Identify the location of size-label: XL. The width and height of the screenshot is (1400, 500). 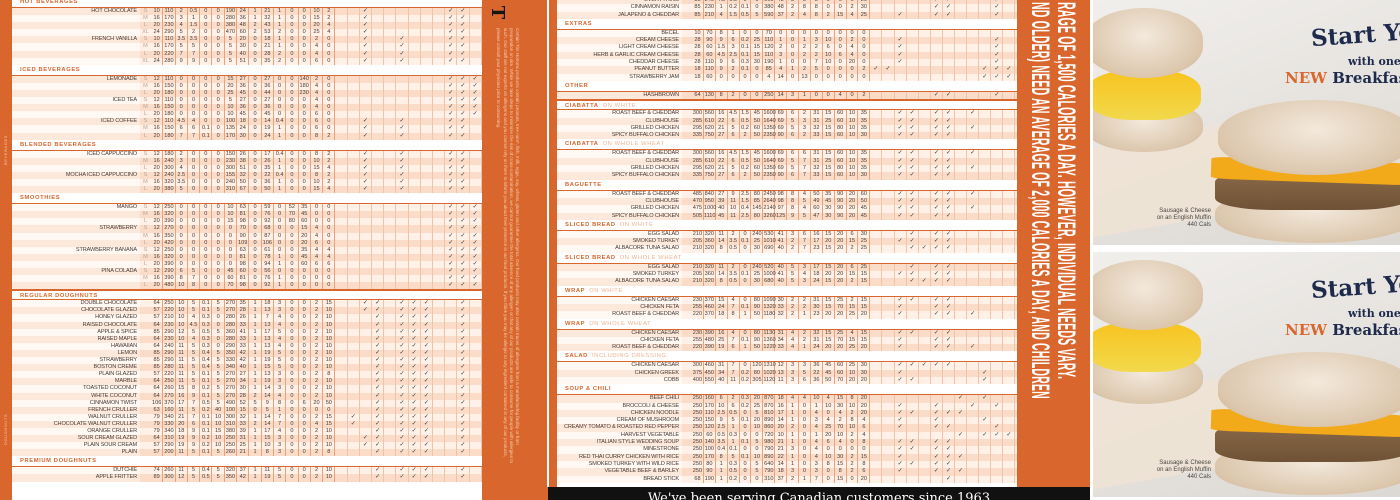
(145, 32).